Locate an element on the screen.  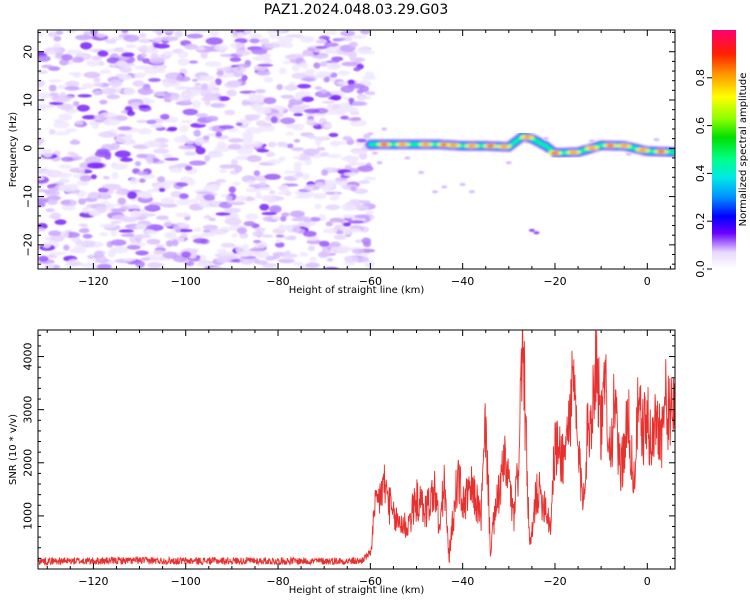
chart-title: PAZ1.2024.048.03.29.G03 is located at coordinates (356, 10).